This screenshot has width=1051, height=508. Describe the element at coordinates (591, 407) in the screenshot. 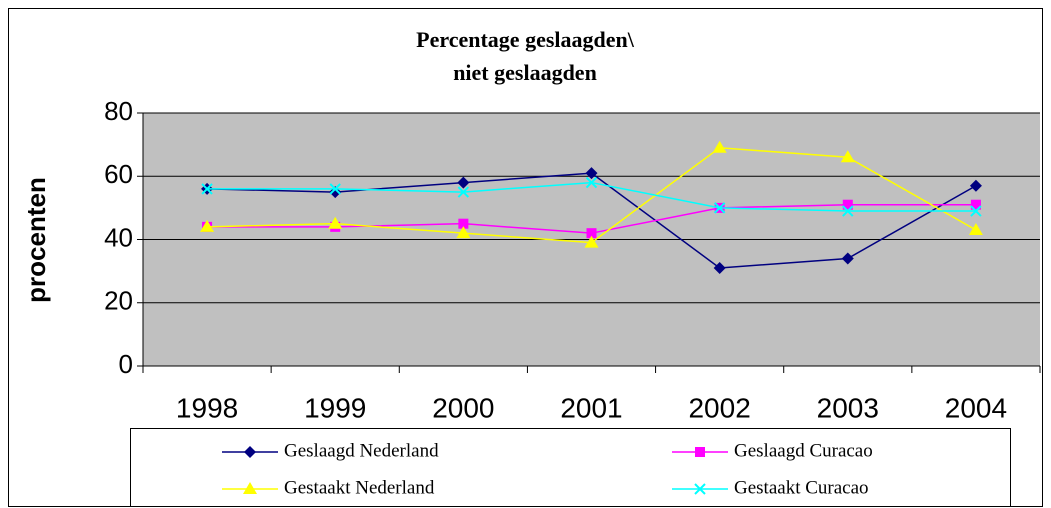

I see `x-tick-label: 2001` at that location.